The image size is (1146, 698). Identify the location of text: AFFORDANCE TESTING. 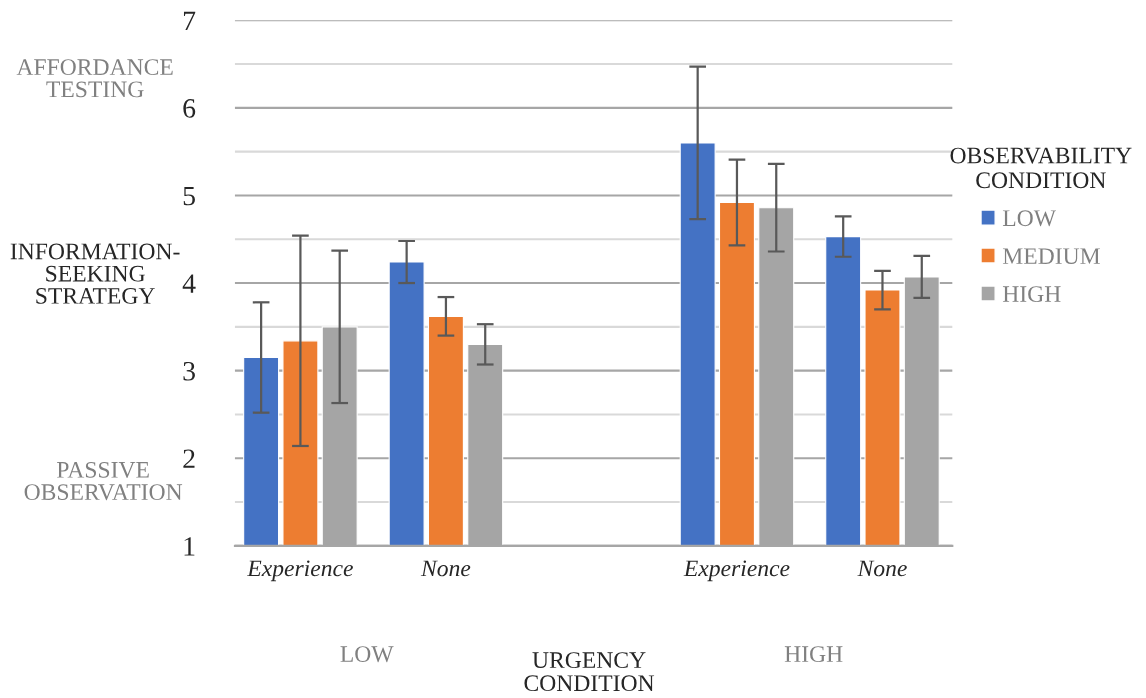
(94, 78).